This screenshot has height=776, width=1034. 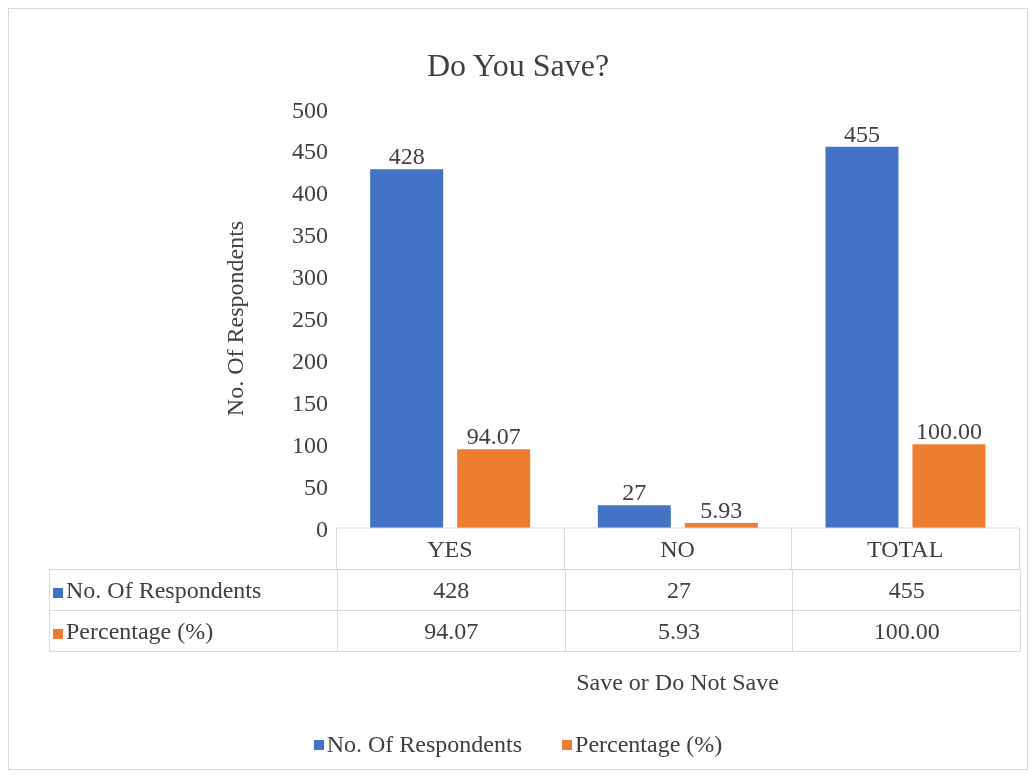 What do you see at coordinates (648, 744) in the screenshot?
I see `legend-label: Percentage (%)` at bounding box center [648, 744].